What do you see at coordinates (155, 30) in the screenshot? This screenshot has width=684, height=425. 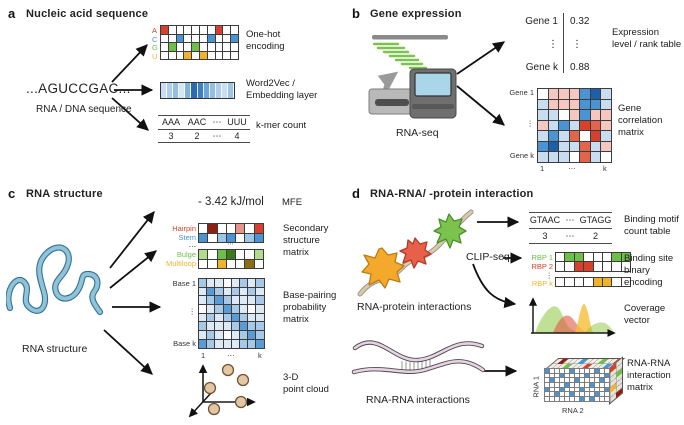 I see `onehot-row-label-A: A` at bounding box center [155, 30].